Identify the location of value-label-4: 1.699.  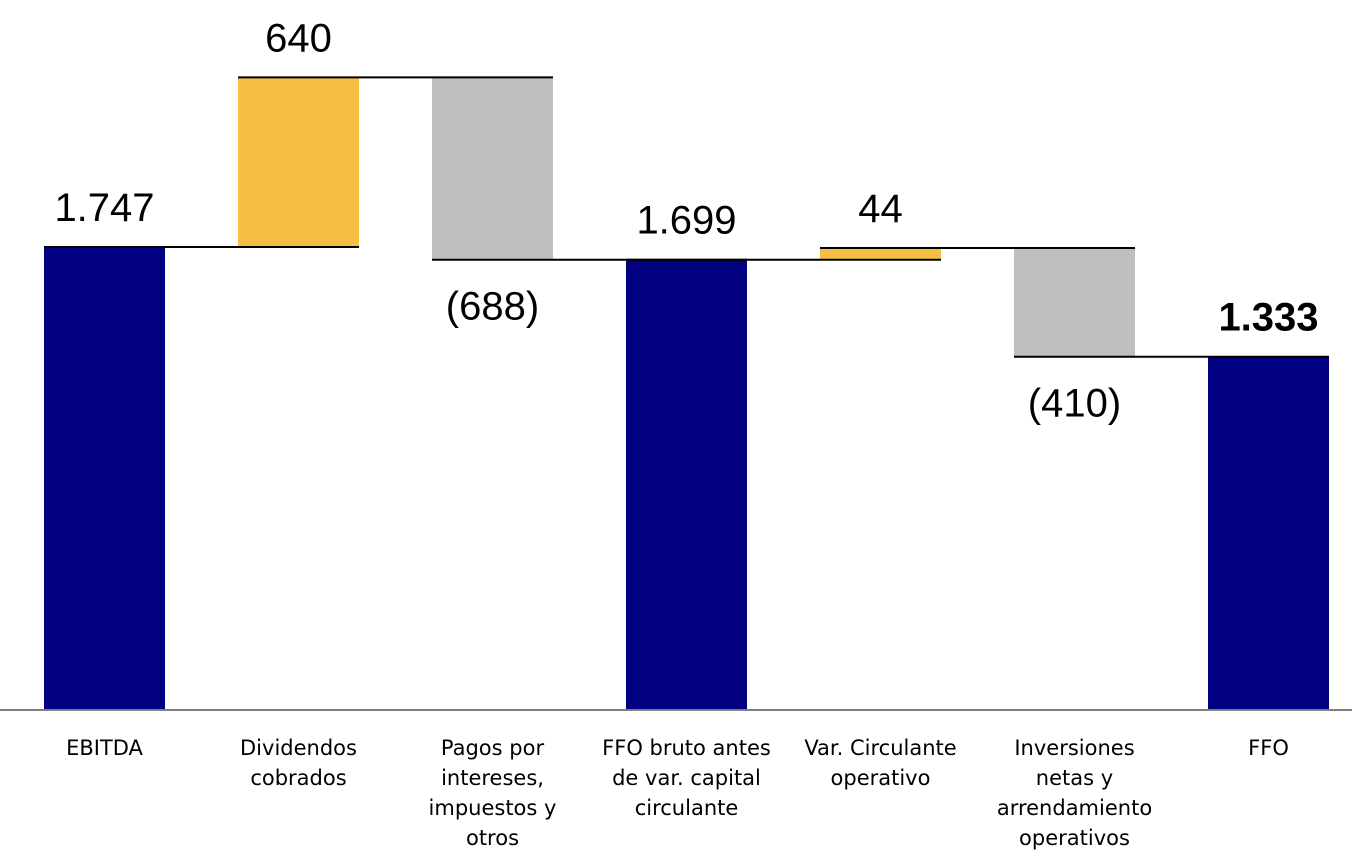
(686, 221).